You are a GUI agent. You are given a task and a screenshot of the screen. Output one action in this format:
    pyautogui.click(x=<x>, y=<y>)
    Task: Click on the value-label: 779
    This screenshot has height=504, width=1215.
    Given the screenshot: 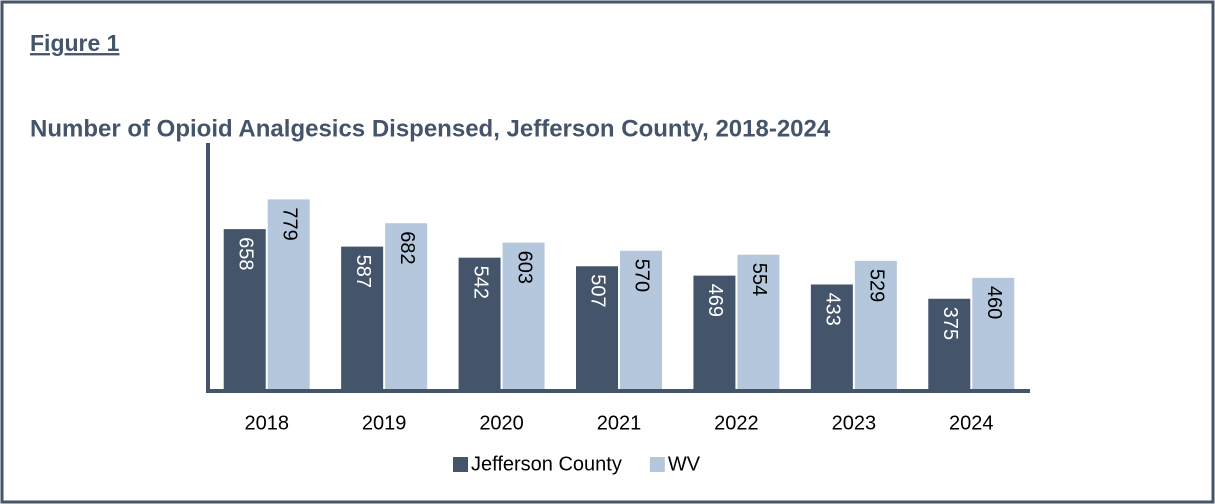 What is the action you would take?
    pyautogui.click(x=289, y=223)
    